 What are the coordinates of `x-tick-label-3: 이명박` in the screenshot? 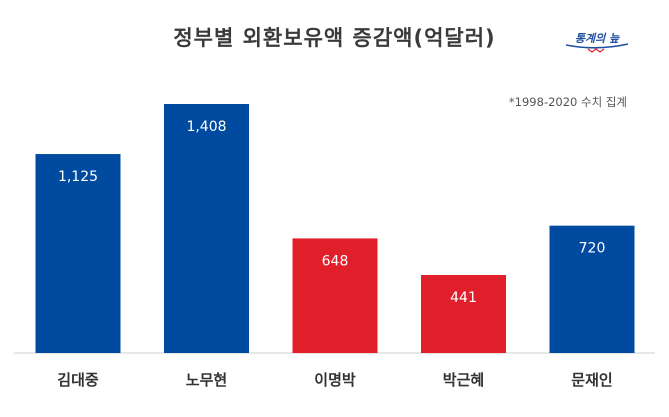 It's located at (335, 380).